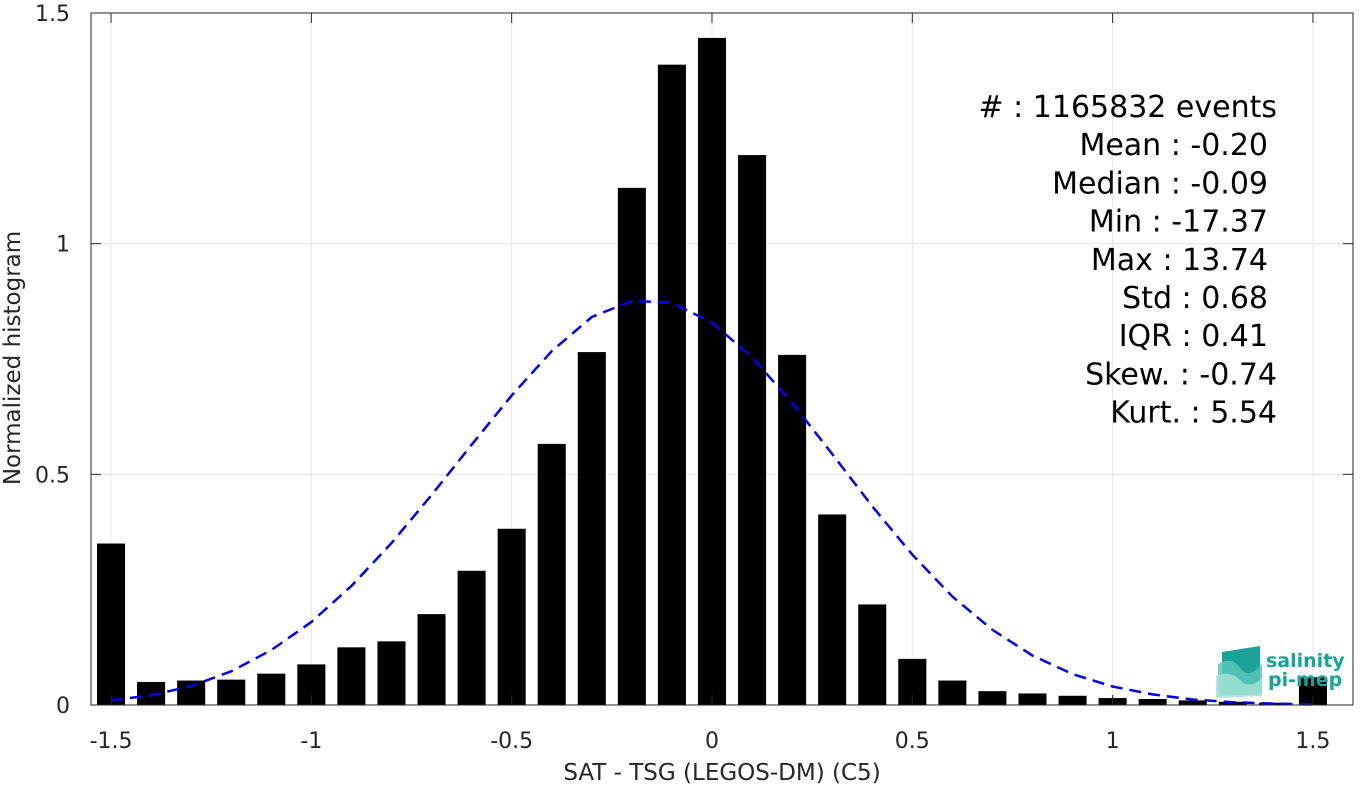 This screenshot has width=1367, height=785. What do you see at coordinates (111, 741) in the screenshot?
I see `x-tick-label: -1.5` at bounding box center [111, 741].